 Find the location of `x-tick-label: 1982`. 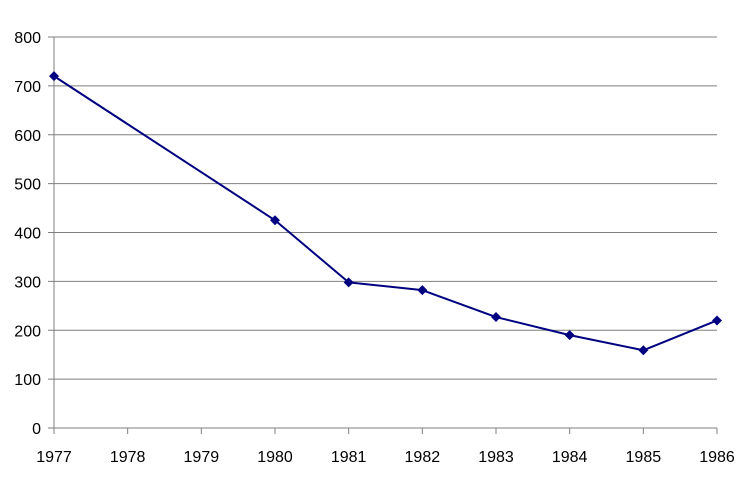

x-tick-label: 1982 is located at coordinates (423, 457).